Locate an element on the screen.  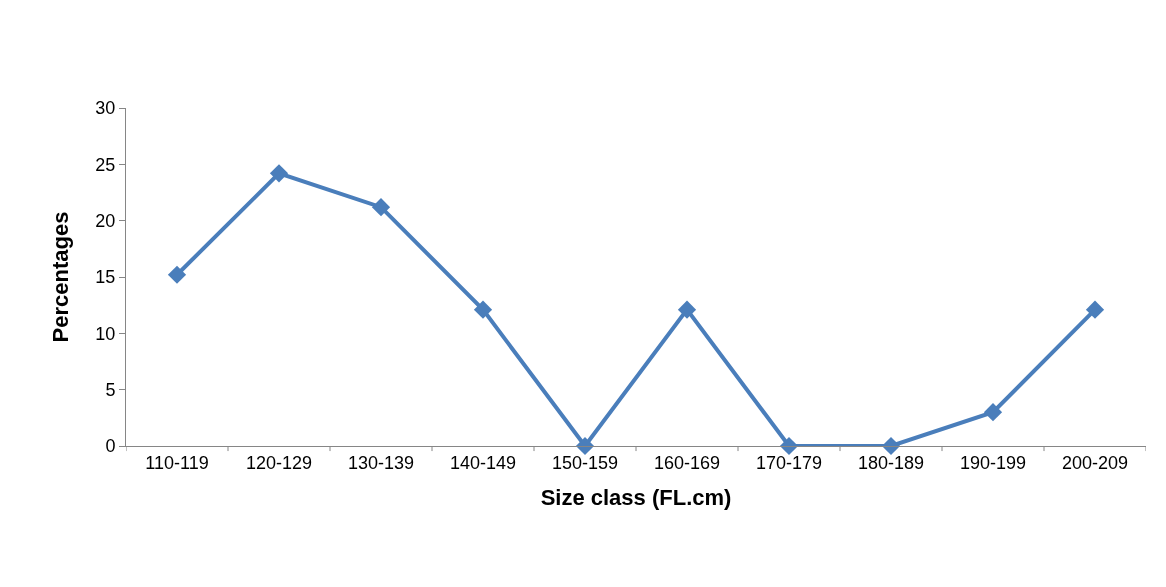
x-tick-label: 120-129 is located at coordinates (279, 462).